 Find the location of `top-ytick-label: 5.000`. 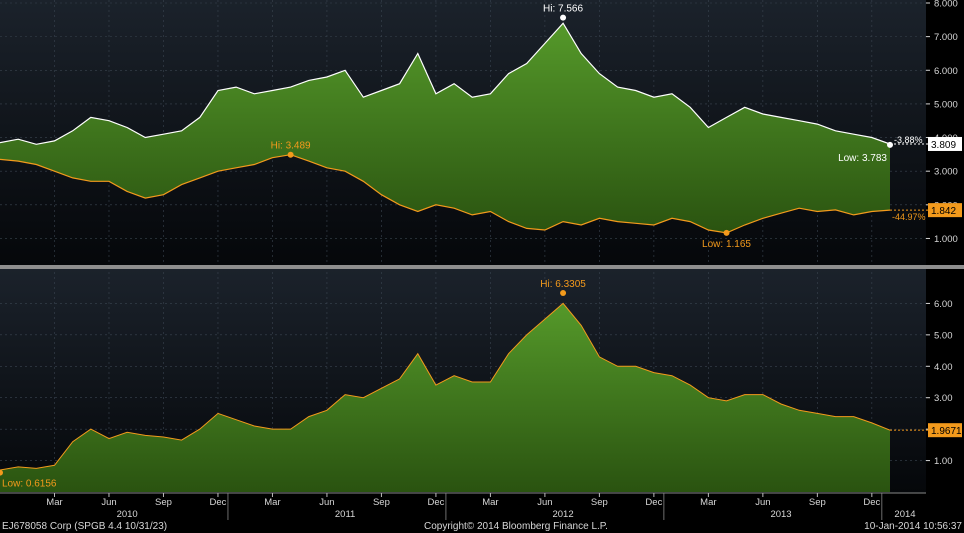

top-ytick-label: 5.000 is located at coordinates (946, 104).